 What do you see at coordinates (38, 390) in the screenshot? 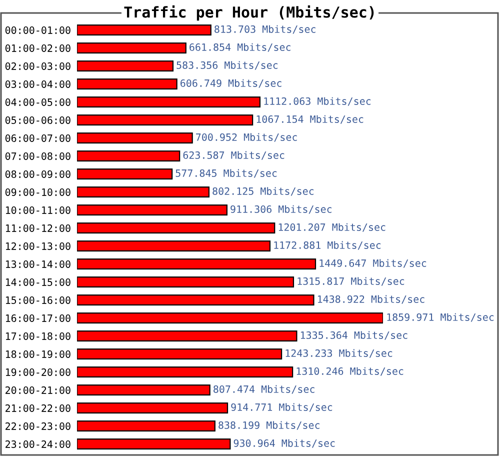
I see `y-tick-label: 20:00-21:00` at bounding box center [38, 390].